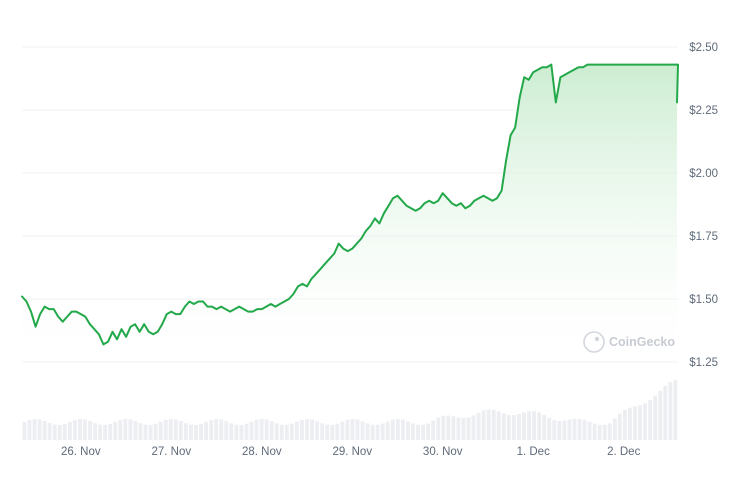 The height and width of the screenshot is (478, 740). I want to click on coingecko-logo-eye, so click(597, 339).